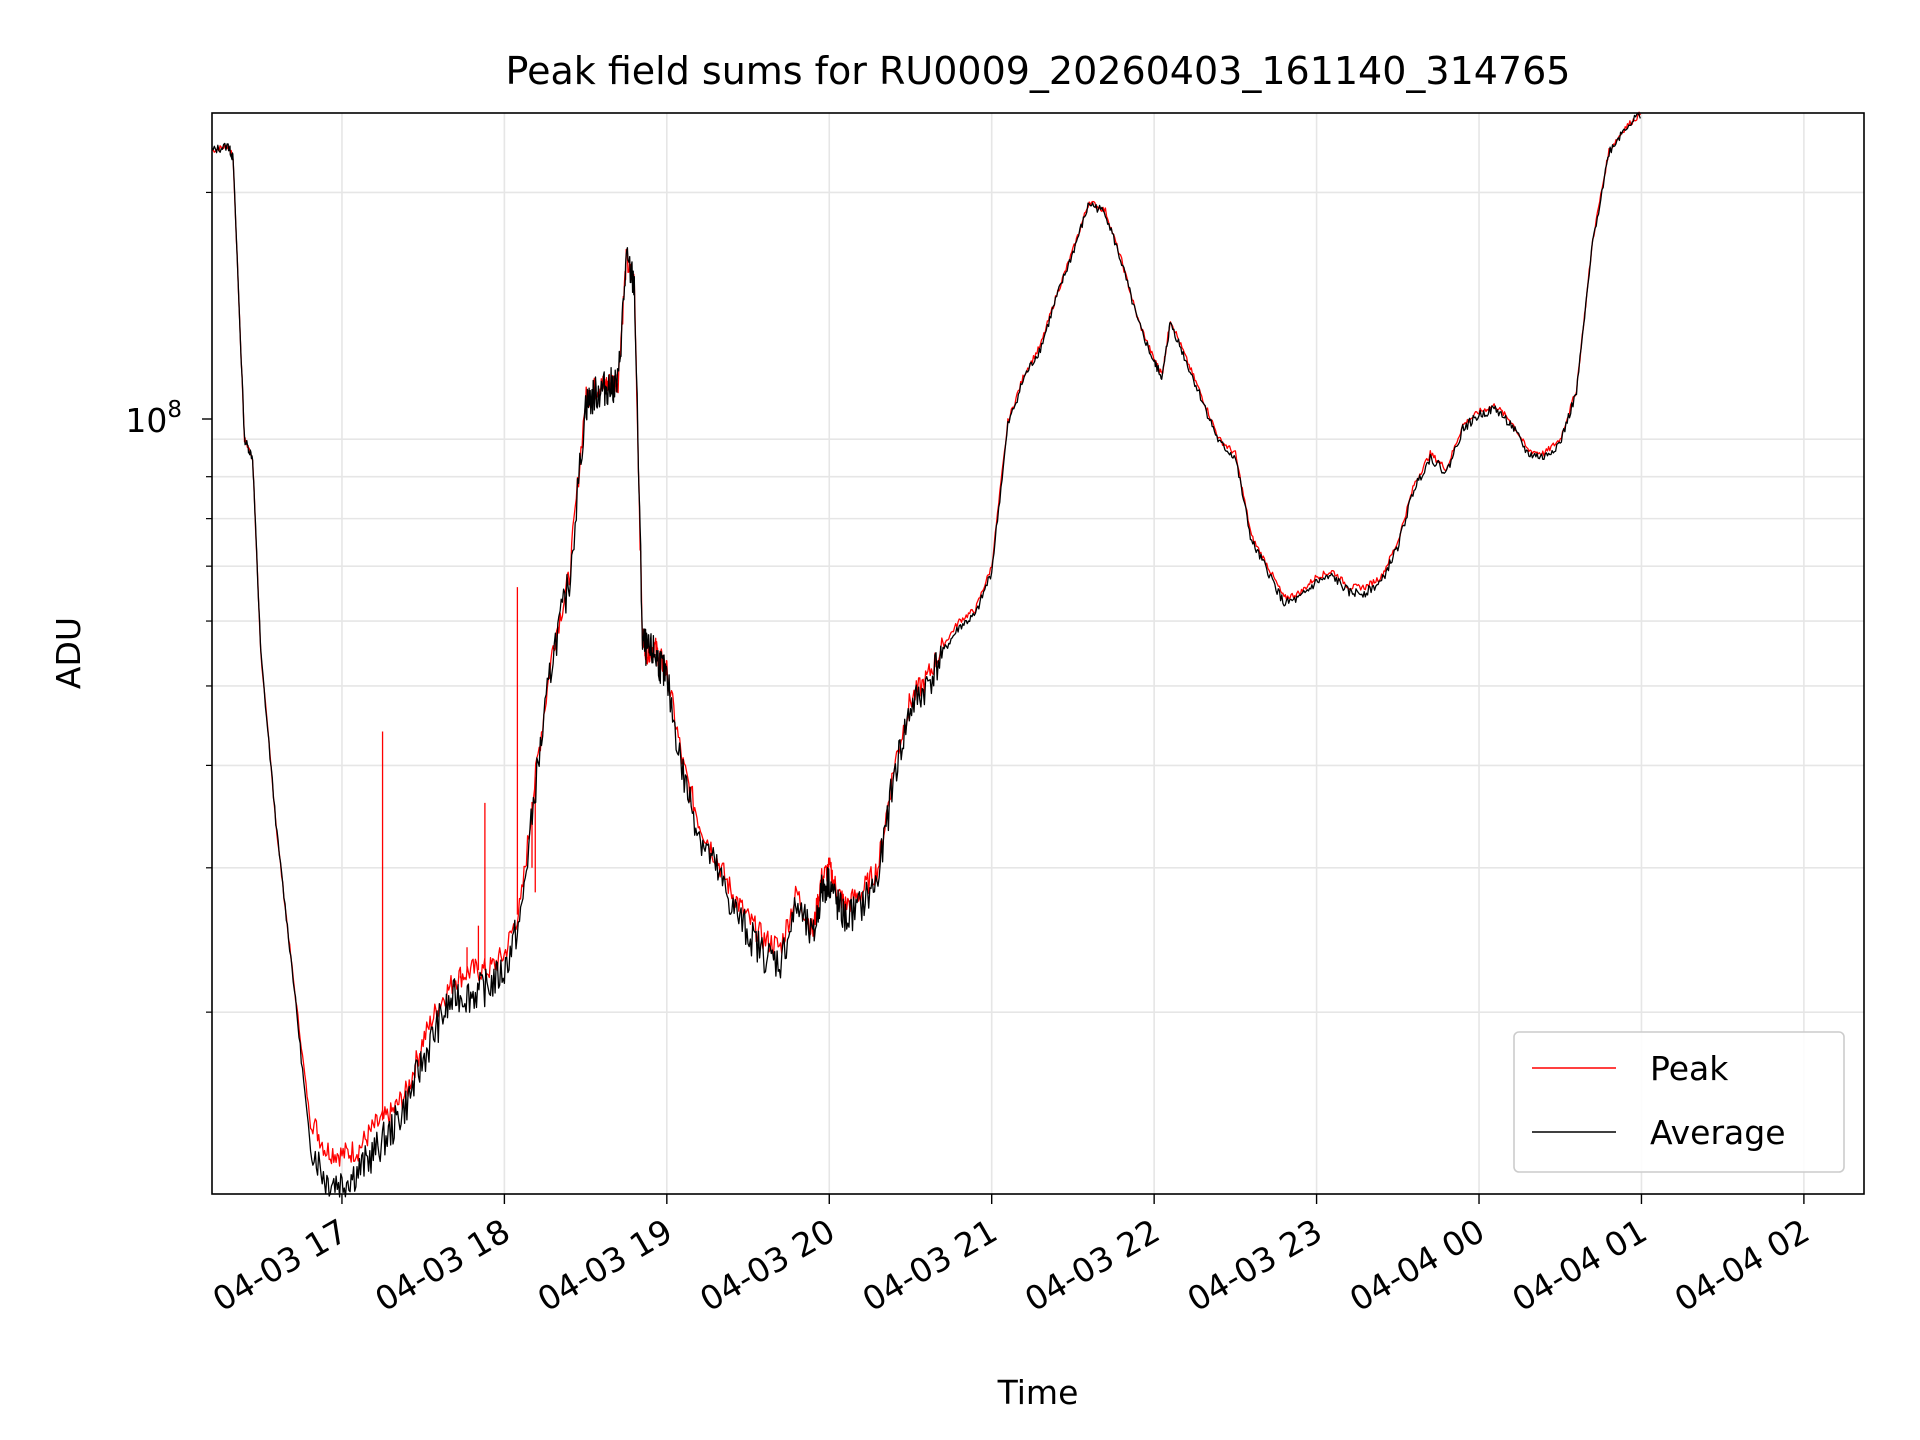 This screenshot has width=1920, height=1440. Describe the element at coordinates (168, 602) in the screenshot. I see `y-axis-ticks: 108` at that location.